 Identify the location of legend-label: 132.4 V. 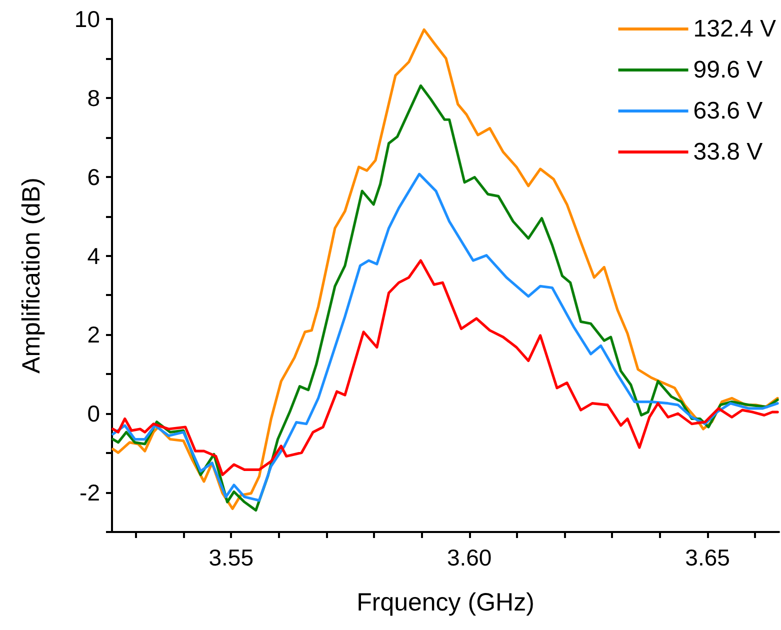
(734, 29).